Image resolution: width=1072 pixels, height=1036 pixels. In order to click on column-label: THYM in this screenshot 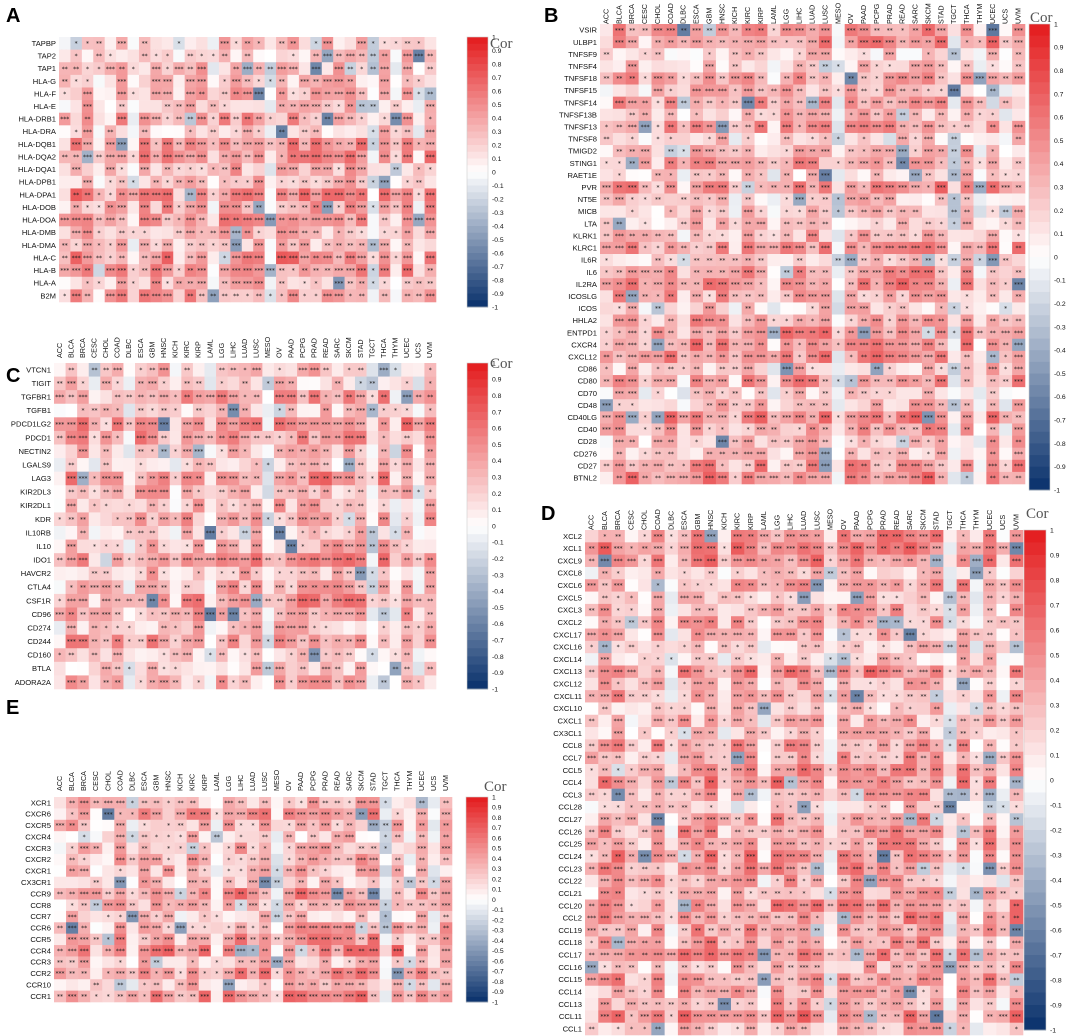, I will do `click(979, 14)`.